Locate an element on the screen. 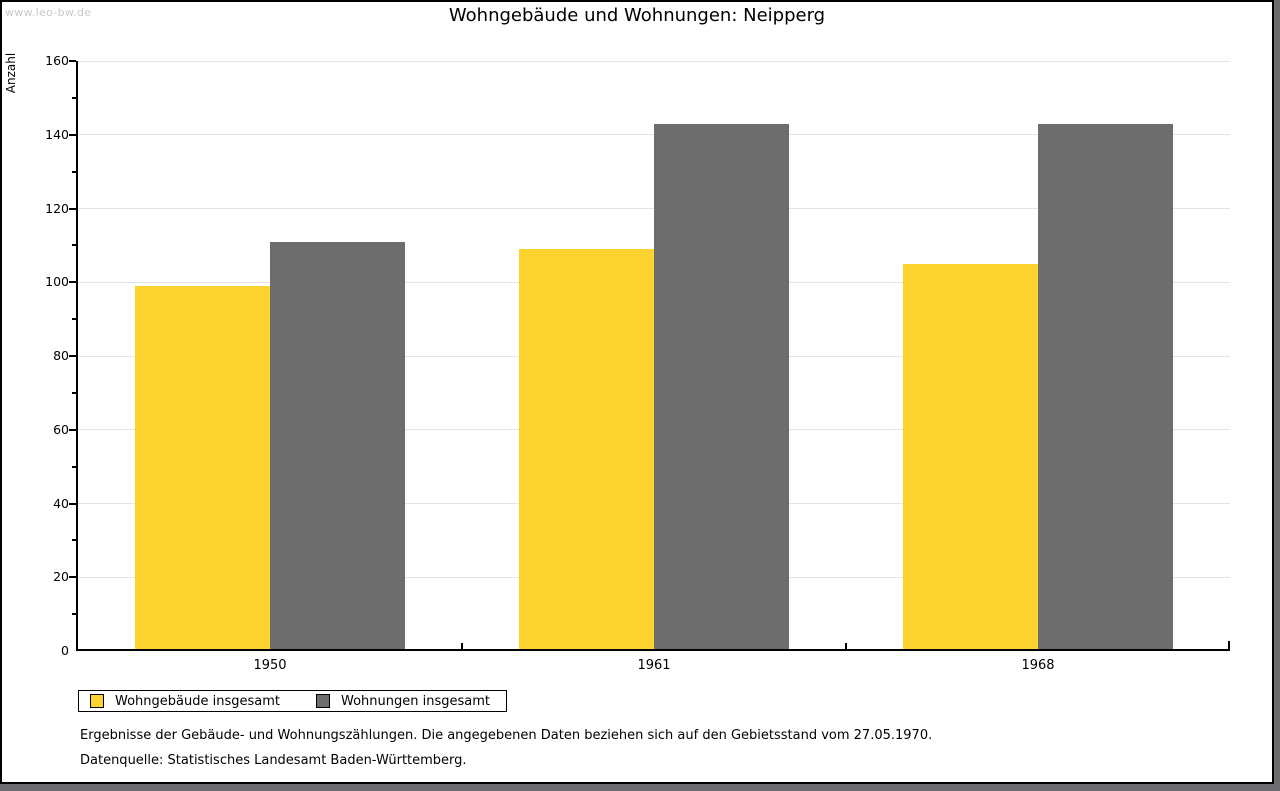  y-axis-line is located at coordinates (77, 356).